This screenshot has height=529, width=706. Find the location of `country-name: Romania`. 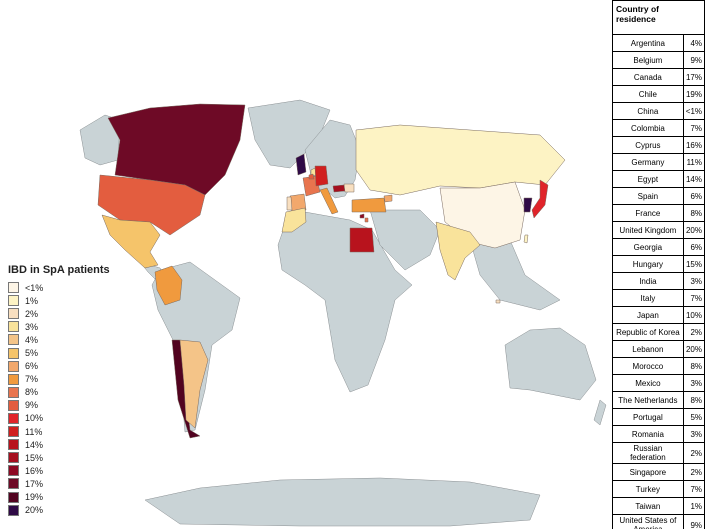

country-name: Romania is located at coordinates (648, 434).